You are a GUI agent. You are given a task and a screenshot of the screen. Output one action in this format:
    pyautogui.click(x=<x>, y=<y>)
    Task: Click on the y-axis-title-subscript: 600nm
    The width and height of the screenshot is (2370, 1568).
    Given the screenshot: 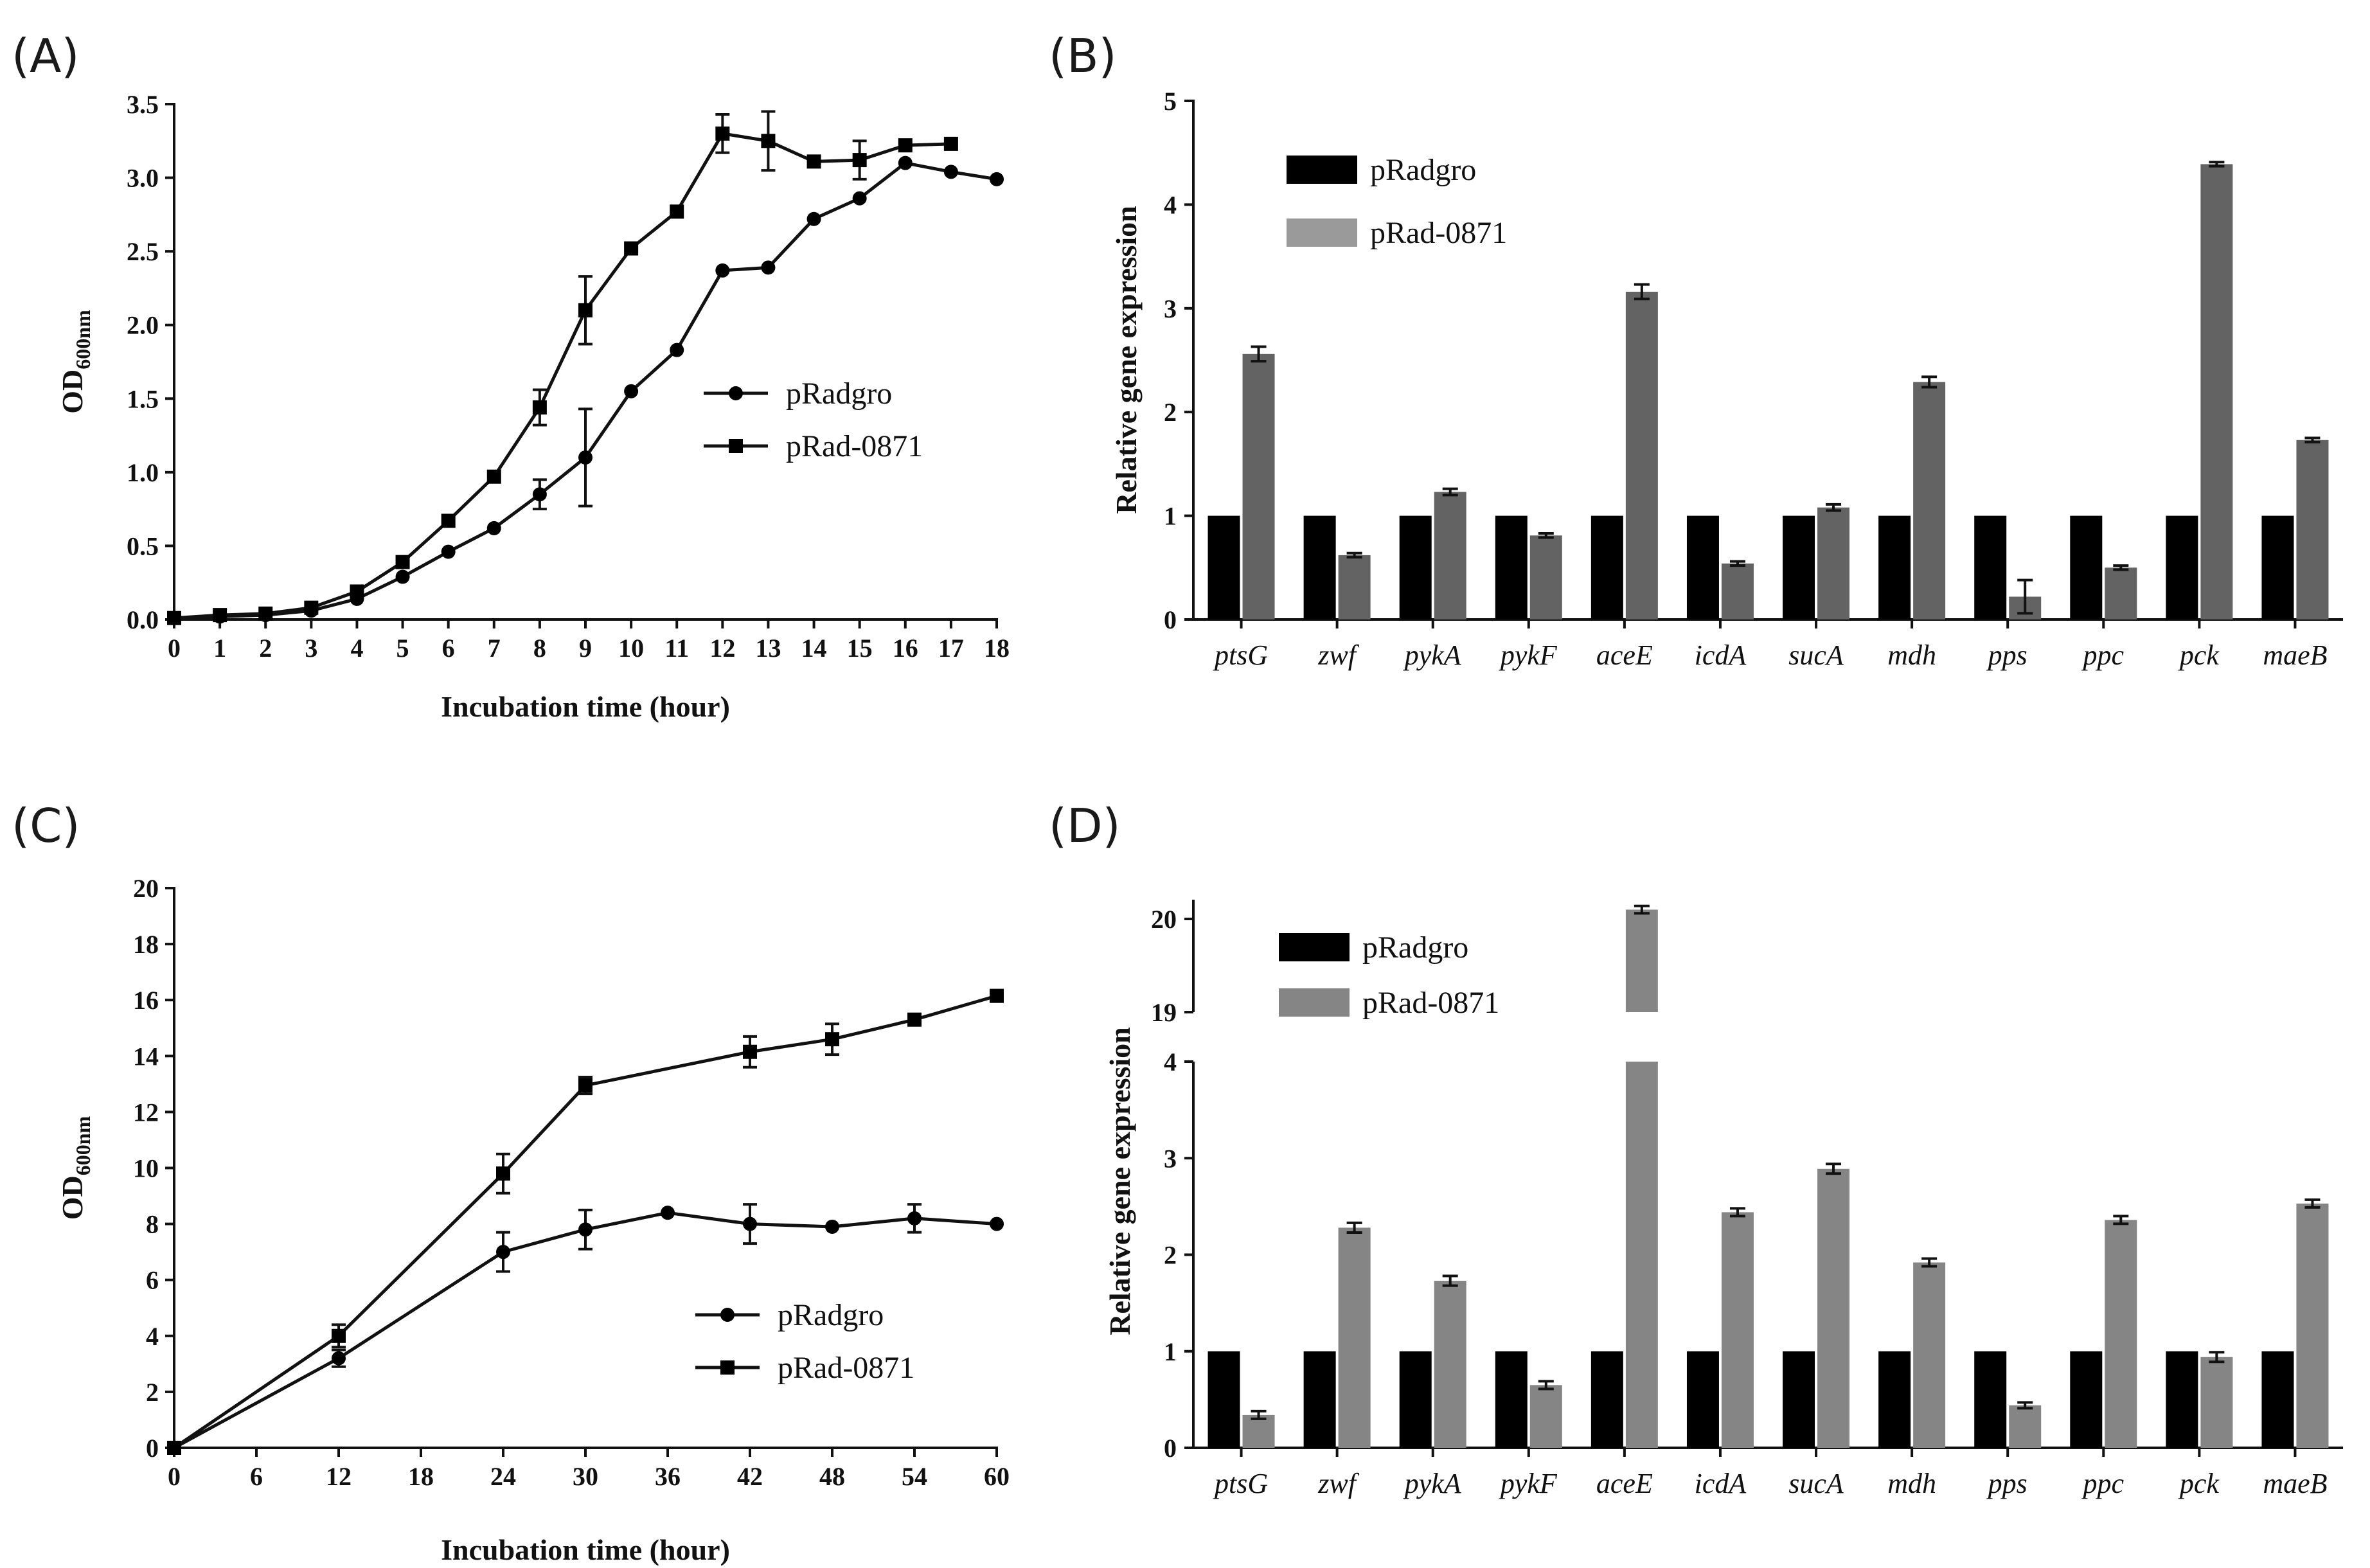 What is the action you would take?
    pyautogui.click(x=82, y=340)
    